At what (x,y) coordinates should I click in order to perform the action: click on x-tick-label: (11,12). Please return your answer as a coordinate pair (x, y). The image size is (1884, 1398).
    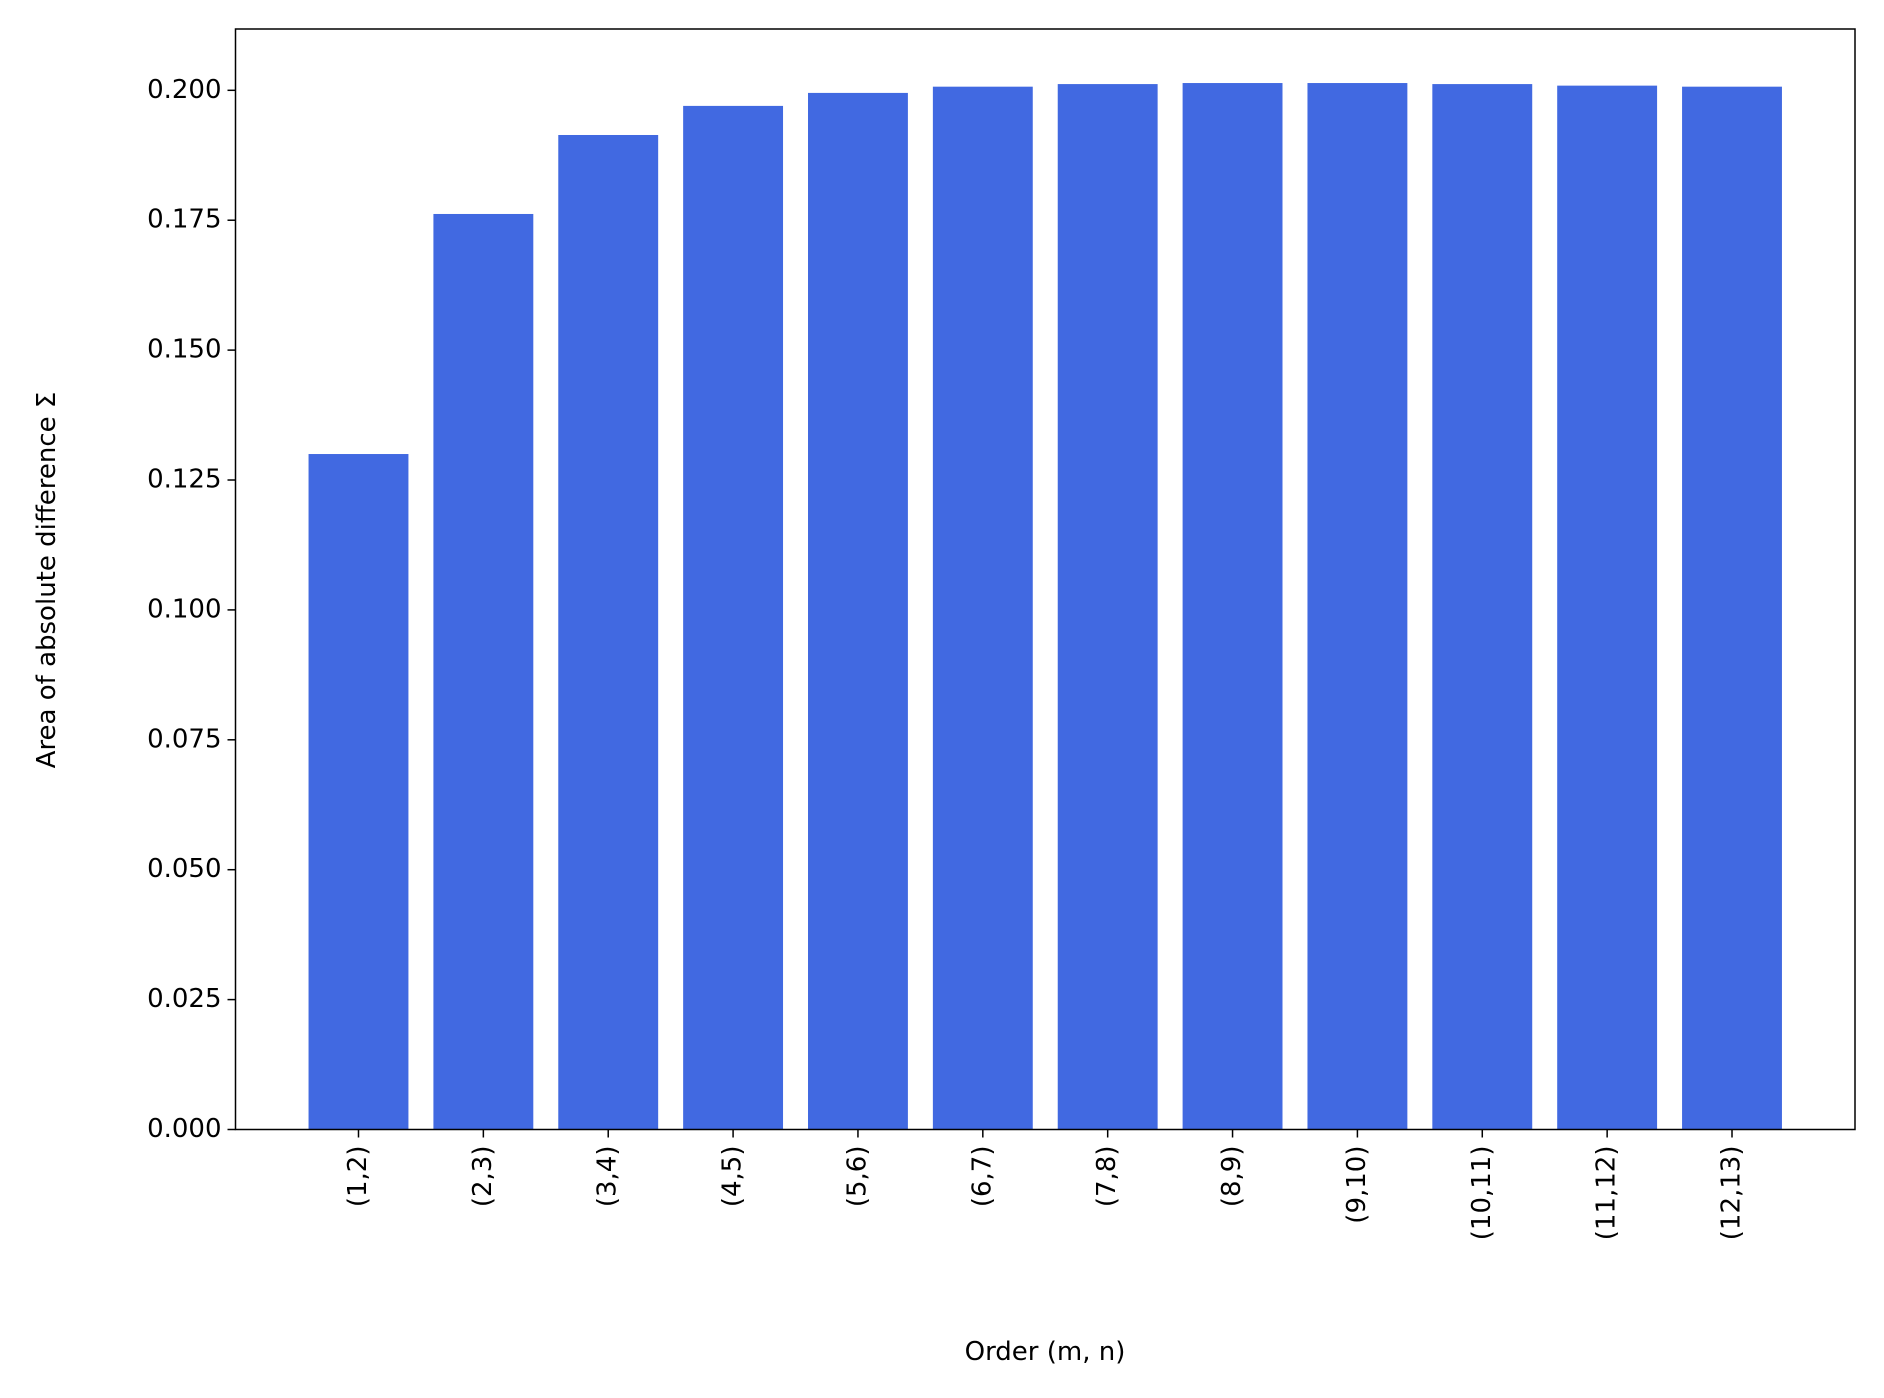
    Looking at the image, I should click on (1607, 1193).